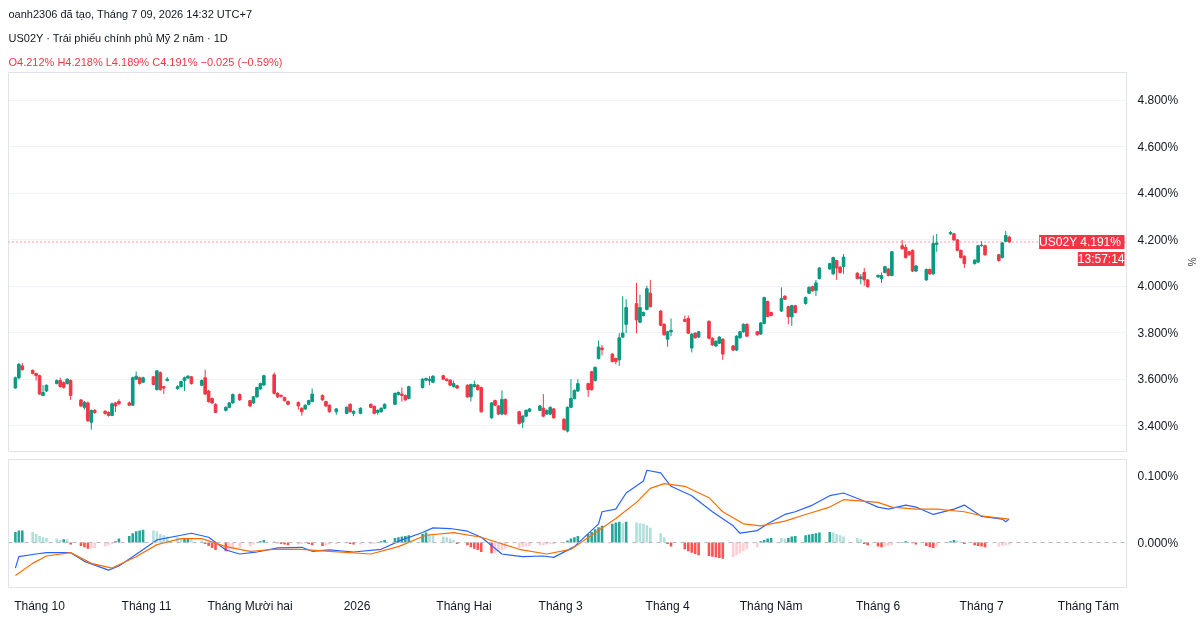 This screenshot has height=621, width=1200. Describe the element at coordinates (1158, 475) in the screenshot. I see `y-tick-label: 0.100%` at that location.